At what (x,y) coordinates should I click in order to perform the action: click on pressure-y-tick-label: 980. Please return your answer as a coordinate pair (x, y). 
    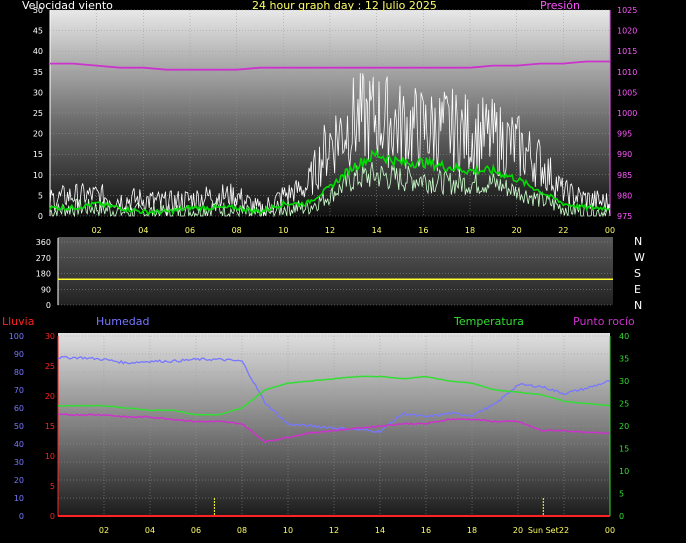
    Looking at the image, I should click on (624, 195).